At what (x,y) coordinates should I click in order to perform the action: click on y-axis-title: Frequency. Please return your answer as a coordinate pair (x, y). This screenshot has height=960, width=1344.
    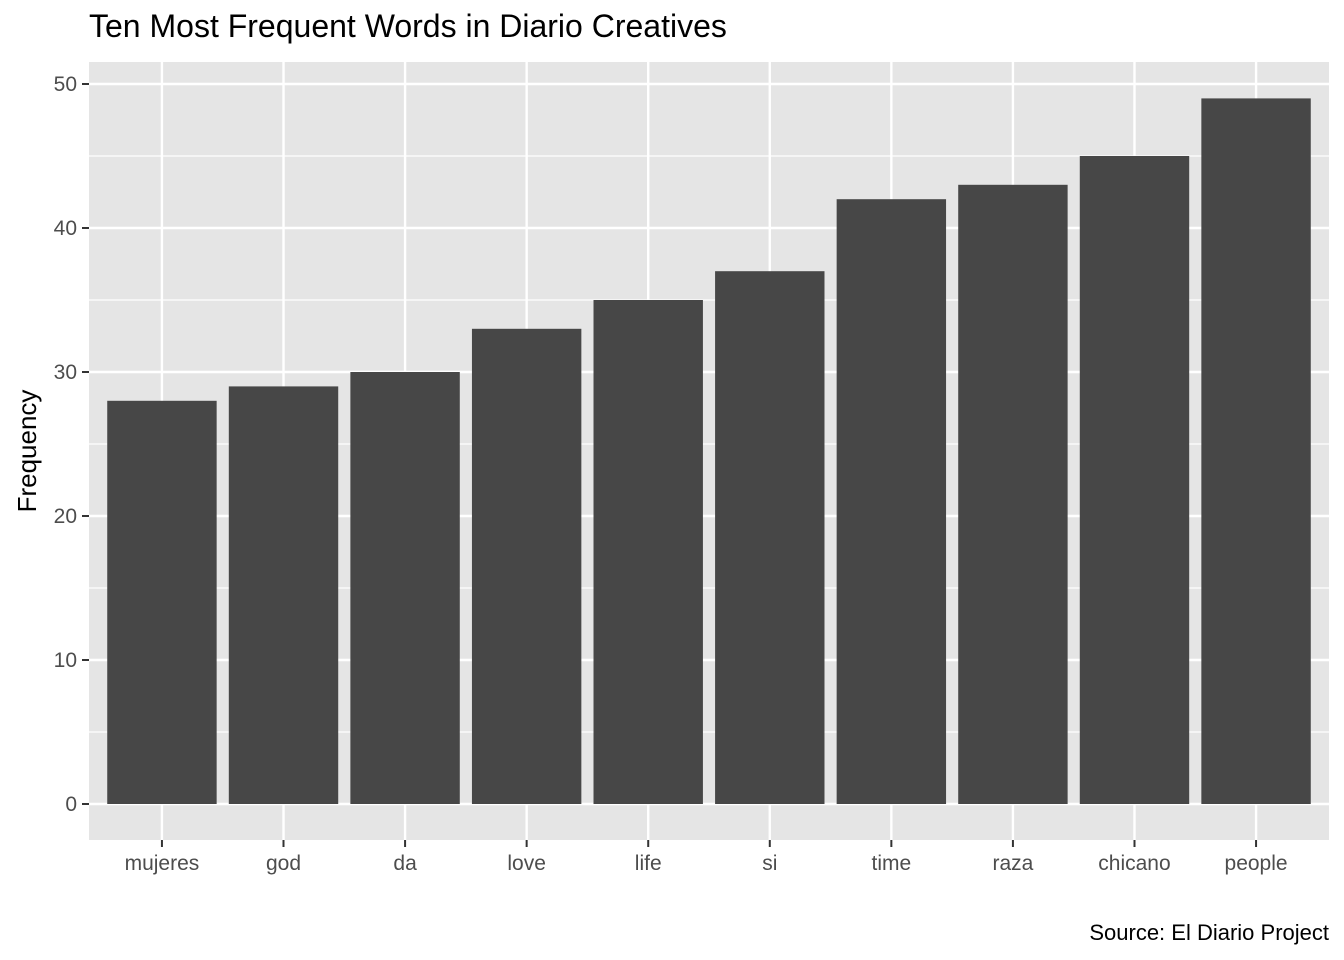
    Looking at the image, I should click on (27, 451).